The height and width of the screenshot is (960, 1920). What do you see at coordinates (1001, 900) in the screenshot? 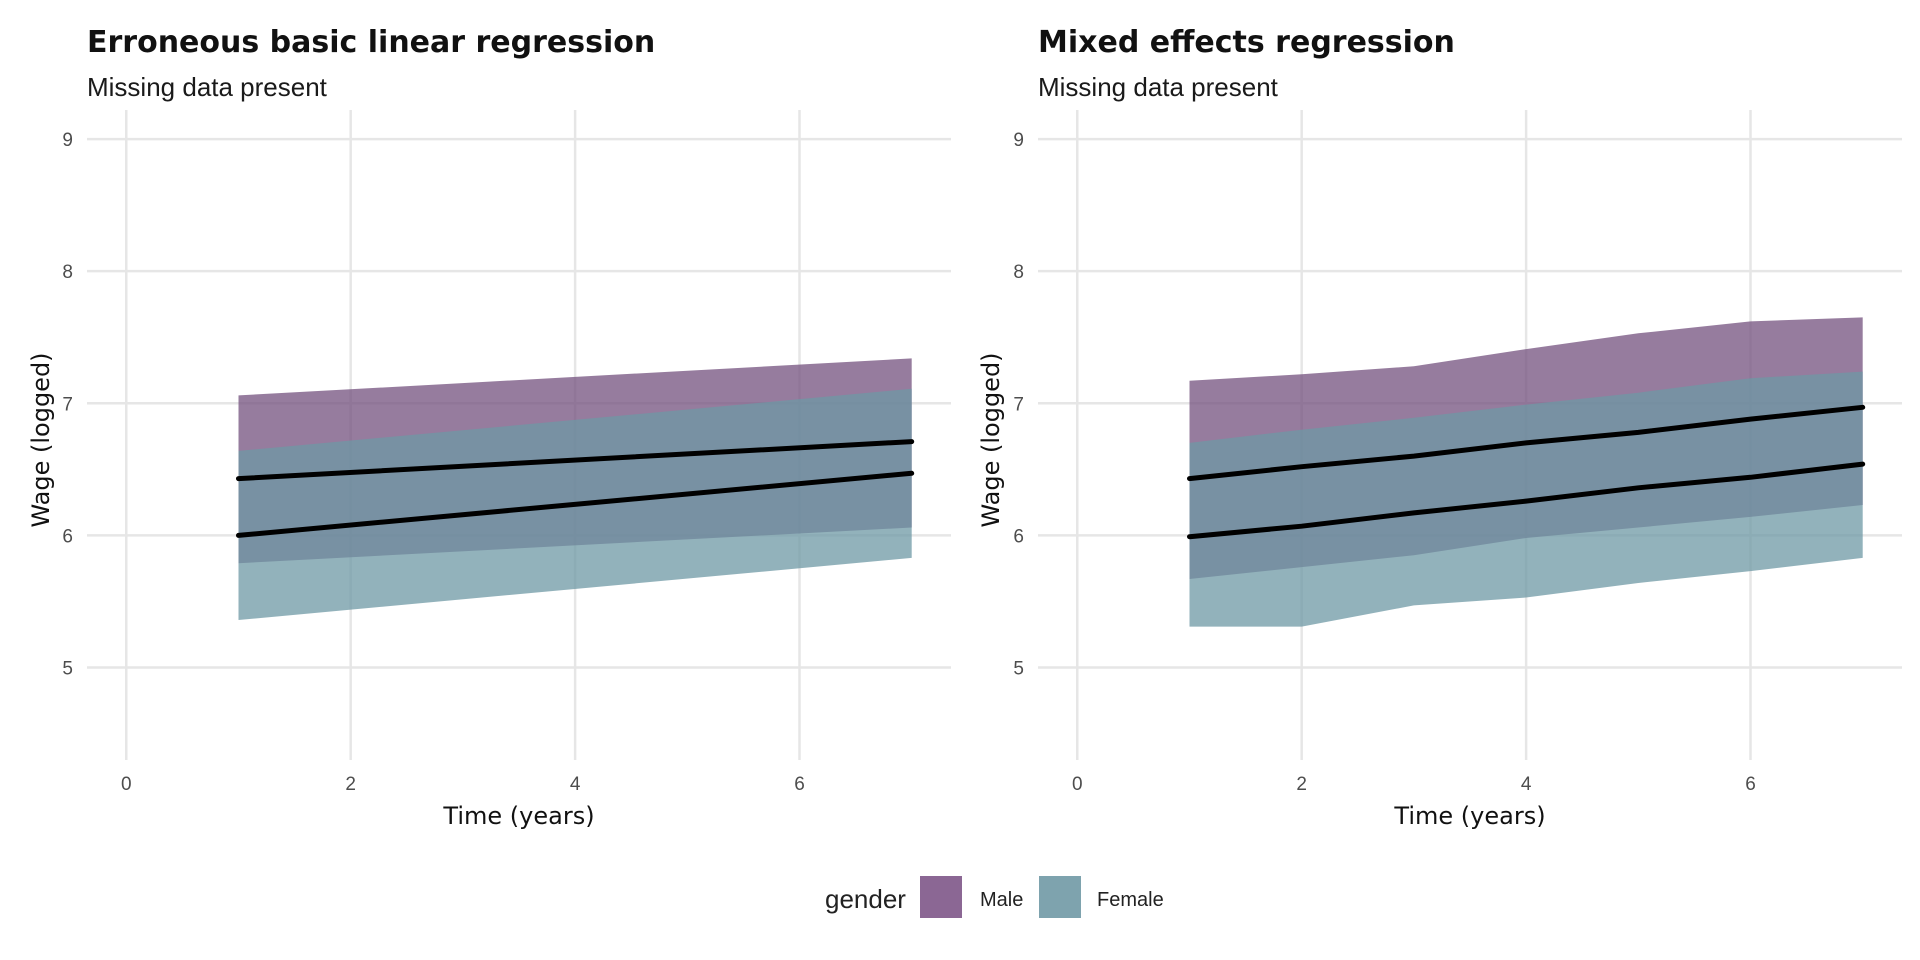
I see `legend-label-male: Male` at bounding box center [1001, 900].